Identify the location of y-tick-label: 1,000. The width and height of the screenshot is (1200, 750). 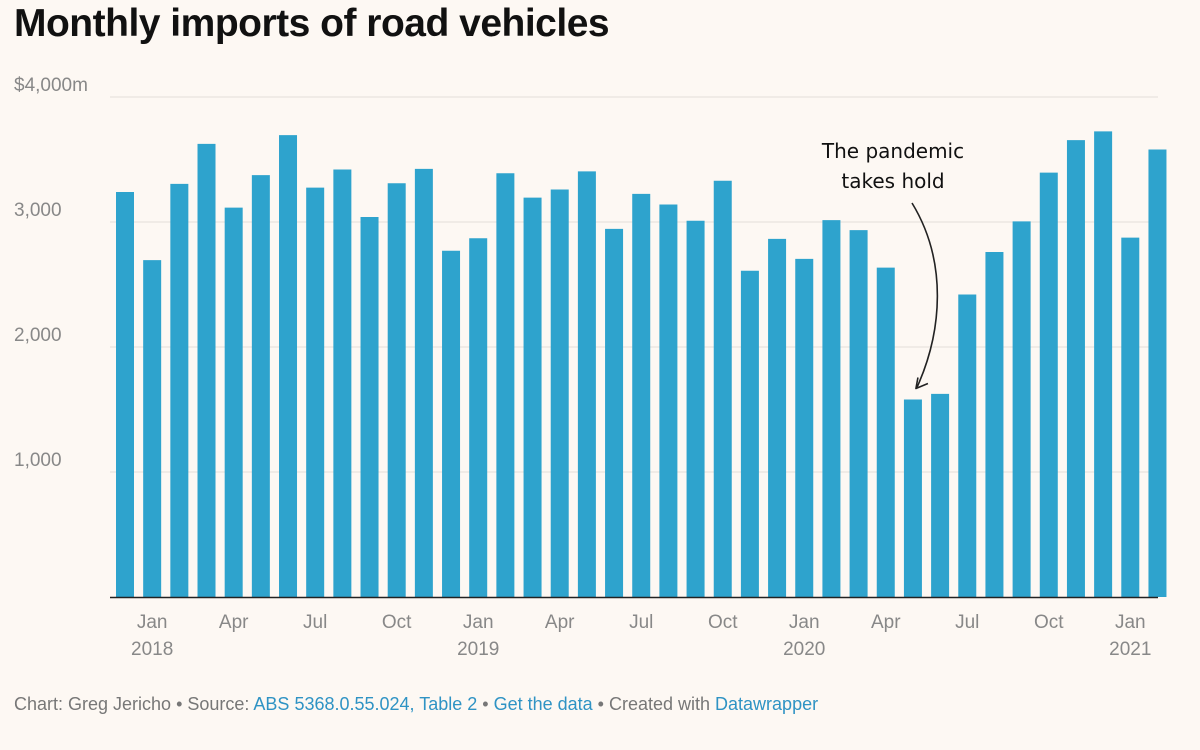
(38, 460).